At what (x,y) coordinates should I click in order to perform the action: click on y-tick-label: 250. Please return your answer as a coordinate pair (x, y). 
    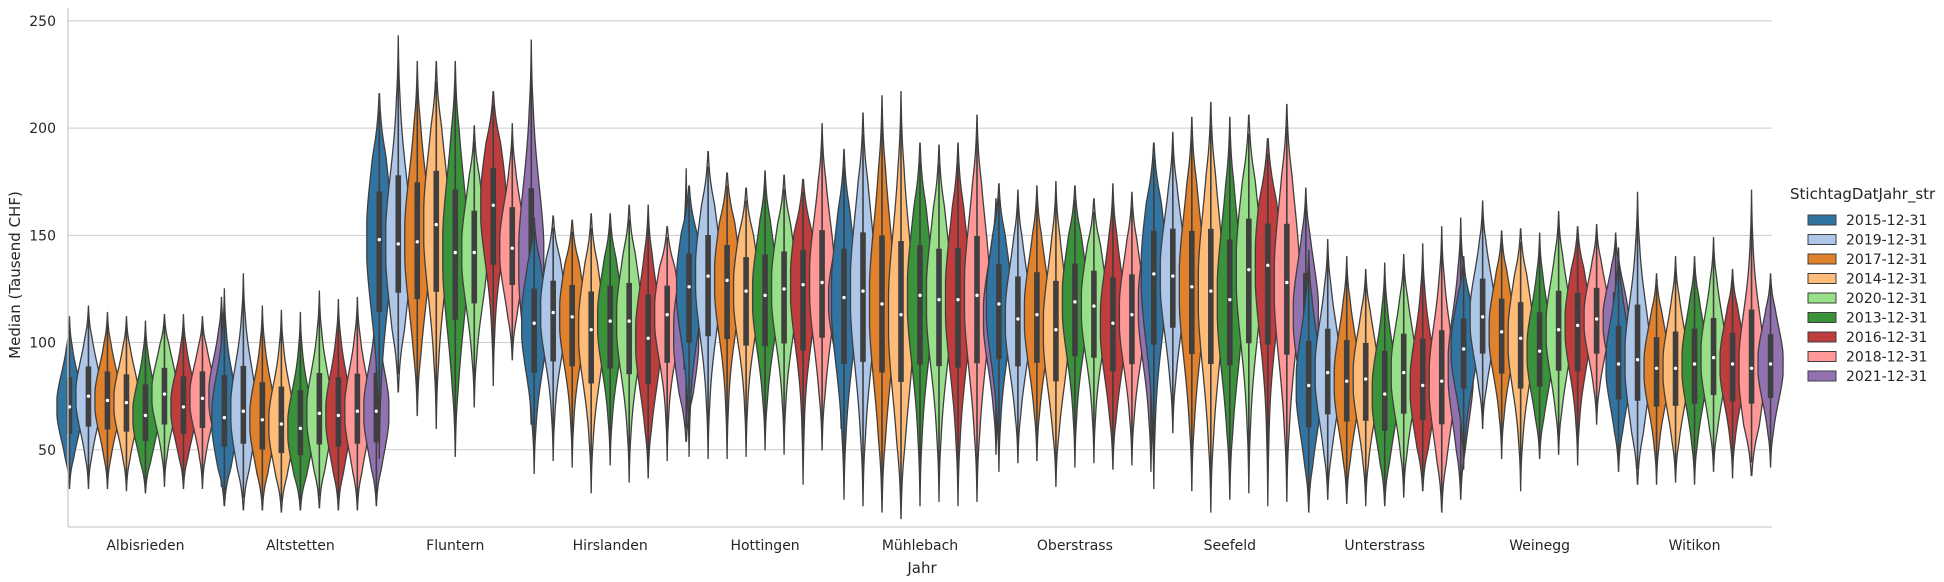
    Looking at the image, I should click on (42, 22).